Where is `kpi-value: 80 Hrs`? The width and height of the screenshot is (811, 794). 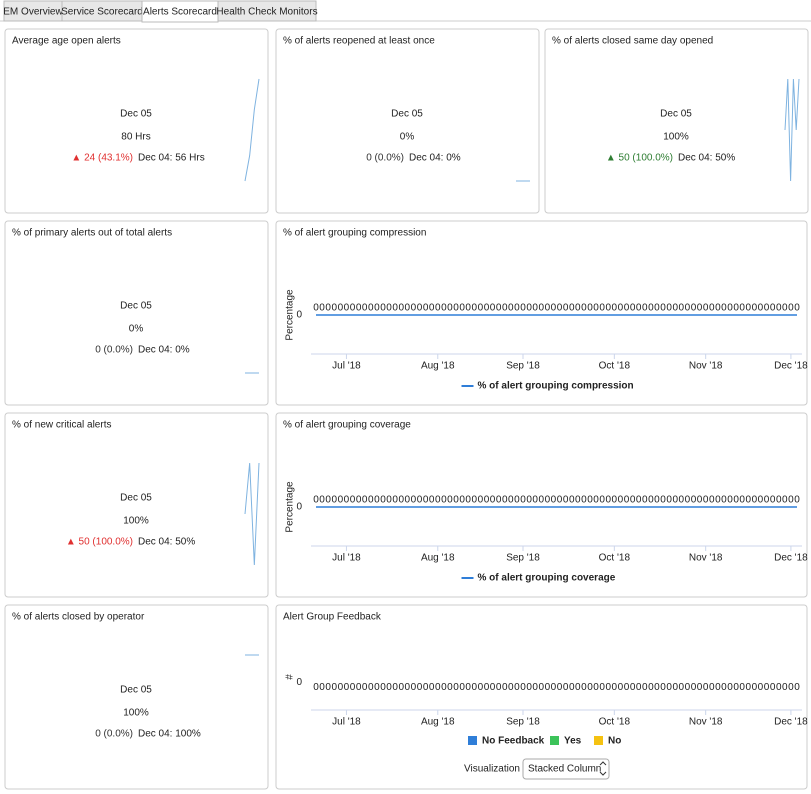 kpi-value: 80 Hrs is located at coordinates (135, 137).